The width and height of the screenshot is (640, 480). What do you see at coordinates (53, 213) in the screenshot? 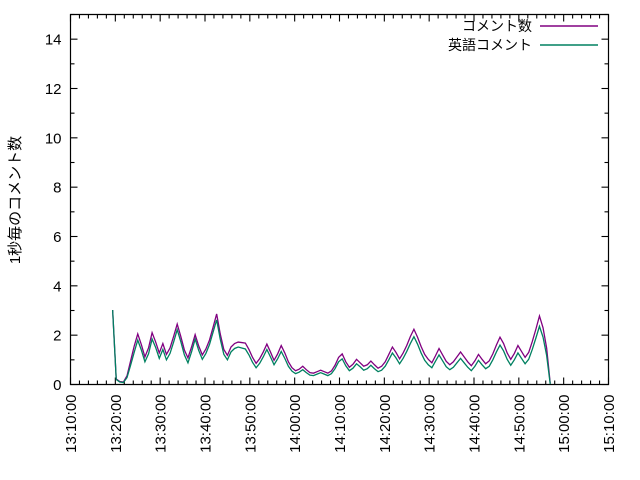
I see `y-axis-tick-labels: 0 2 4 6 8 10 12 14` at bounding box center [53, 213].